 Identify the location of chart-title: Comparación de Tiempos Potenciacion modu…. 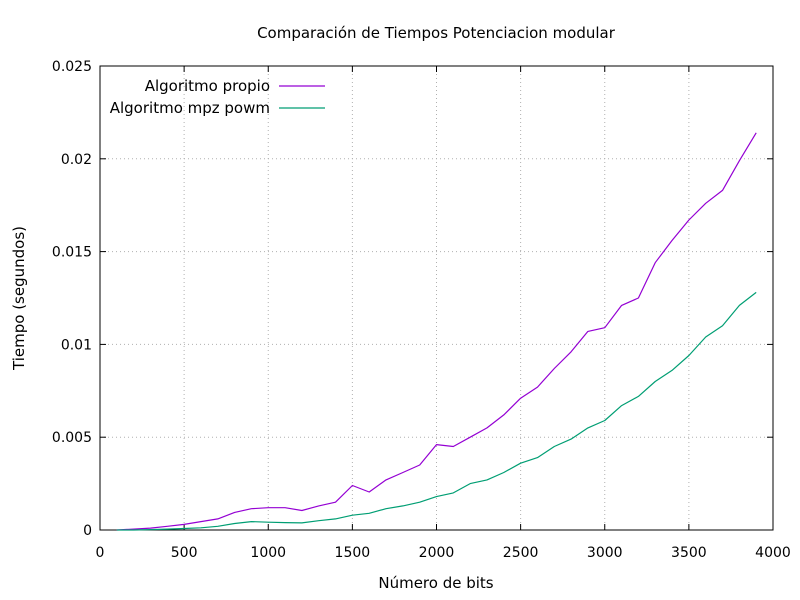
(436, 33).